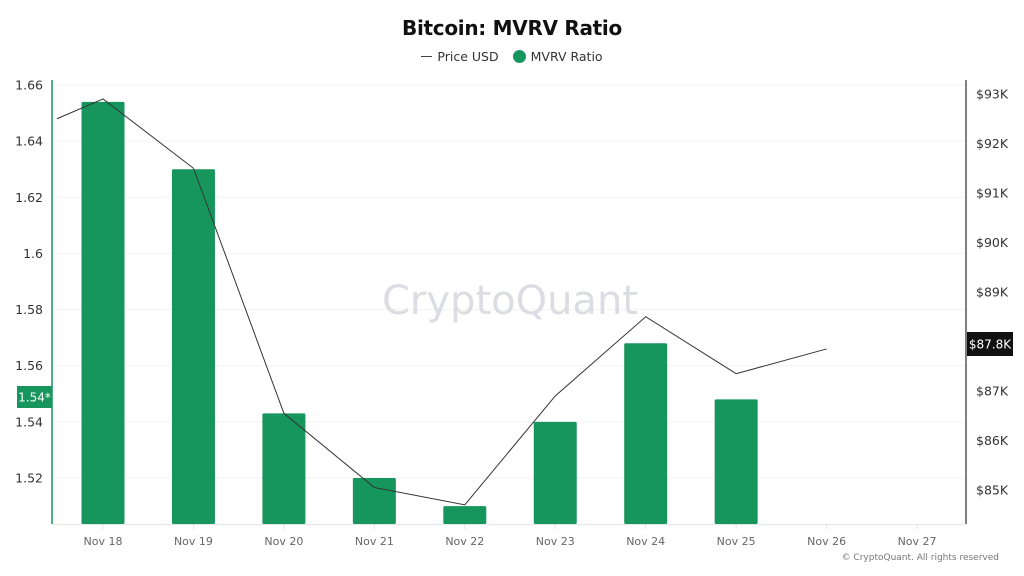 Image resolution: width=1024 pixels, height=576 pixels. I want to click on chart-legend: Price USD MVRV Ratio, so click(512, 56).